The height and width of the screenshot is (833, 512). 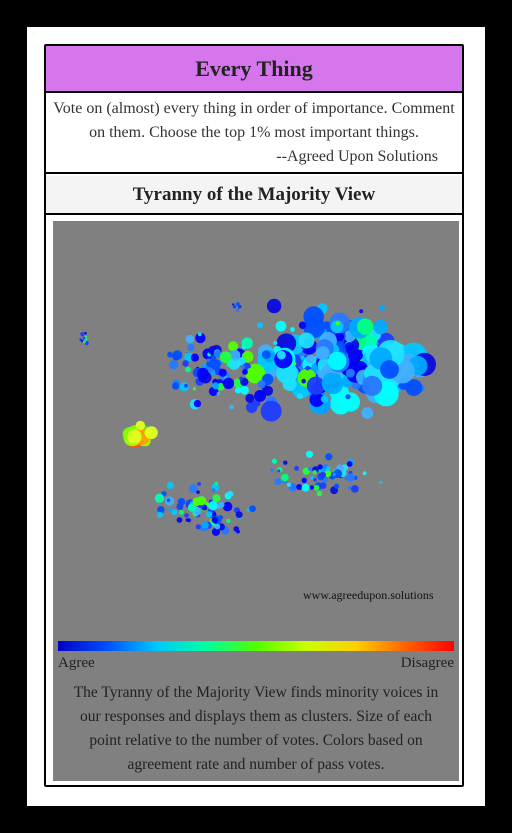 What do you see at coordinates (256, 646) in the screenshot?
I see `agreement-colorbar` at bounding box center [256, 646].